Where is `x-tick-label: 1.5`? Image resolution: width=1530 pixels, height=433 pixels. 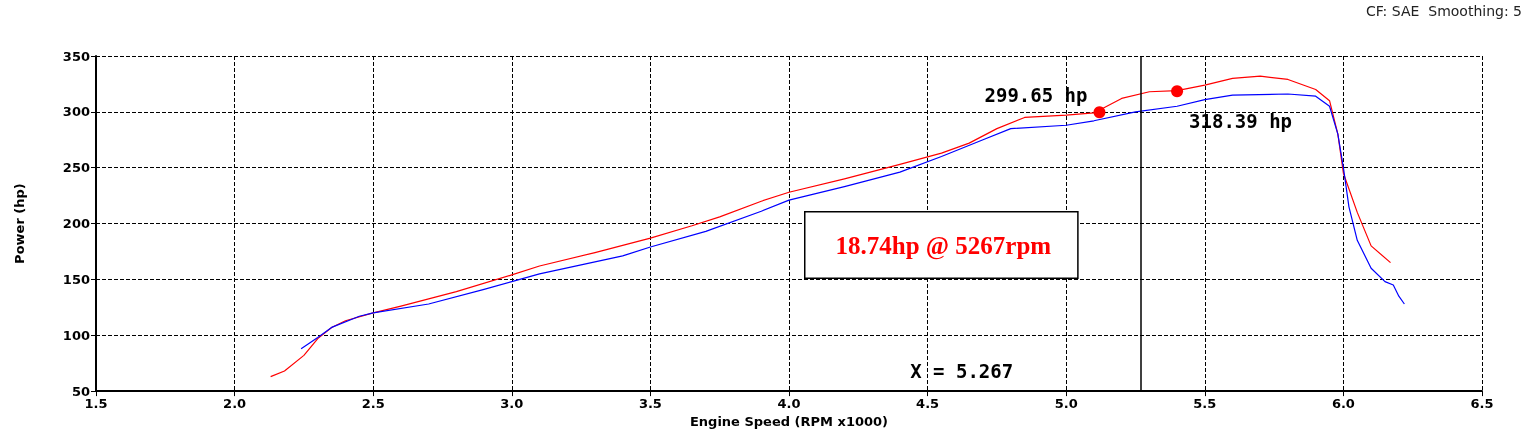
x-tick-label: 1.5 is located at coordinates (96, 404).